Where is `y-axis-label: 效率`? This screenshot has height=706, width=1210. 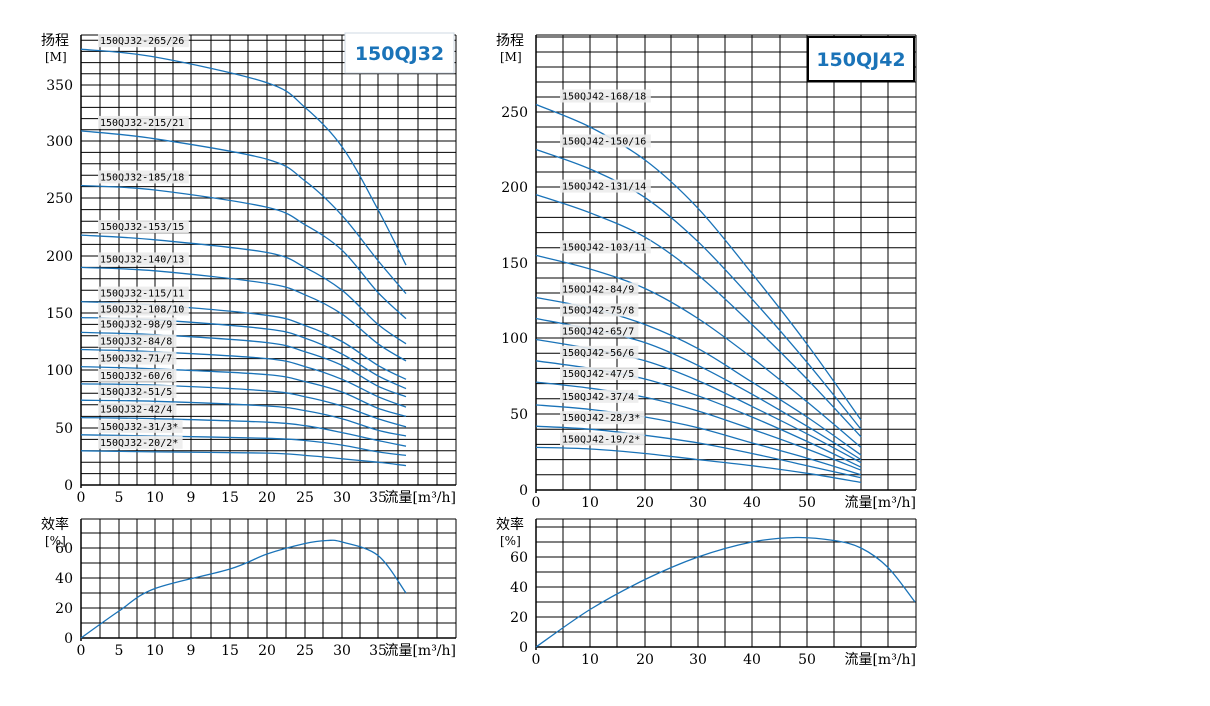 y-axis-label: 效率 is located at coordinates (55, 524).